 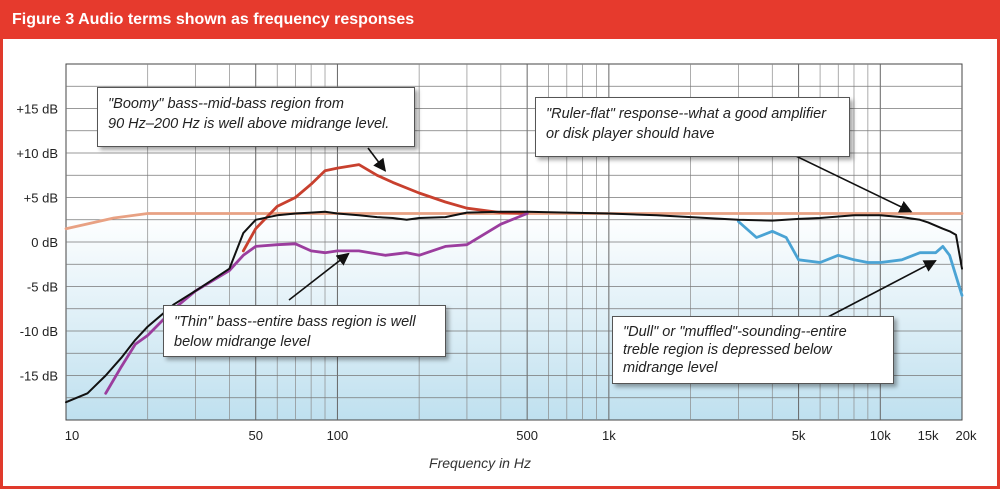 I want to click on x-tick-label: 500, so click(x=527, y=435).